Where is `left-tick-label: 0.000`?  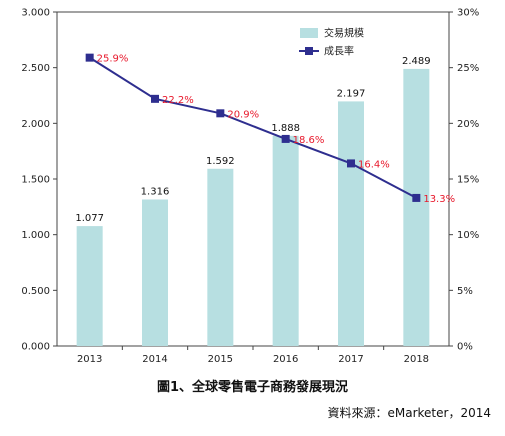 left-tick-label: 0.000 is located at coordinates (35, 347).